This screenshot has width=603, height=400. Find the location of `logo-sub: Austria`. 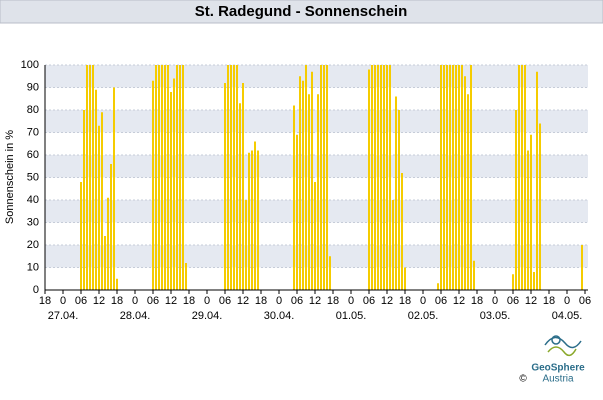

logo-sub: Austria is located at coordinates (558, 379).